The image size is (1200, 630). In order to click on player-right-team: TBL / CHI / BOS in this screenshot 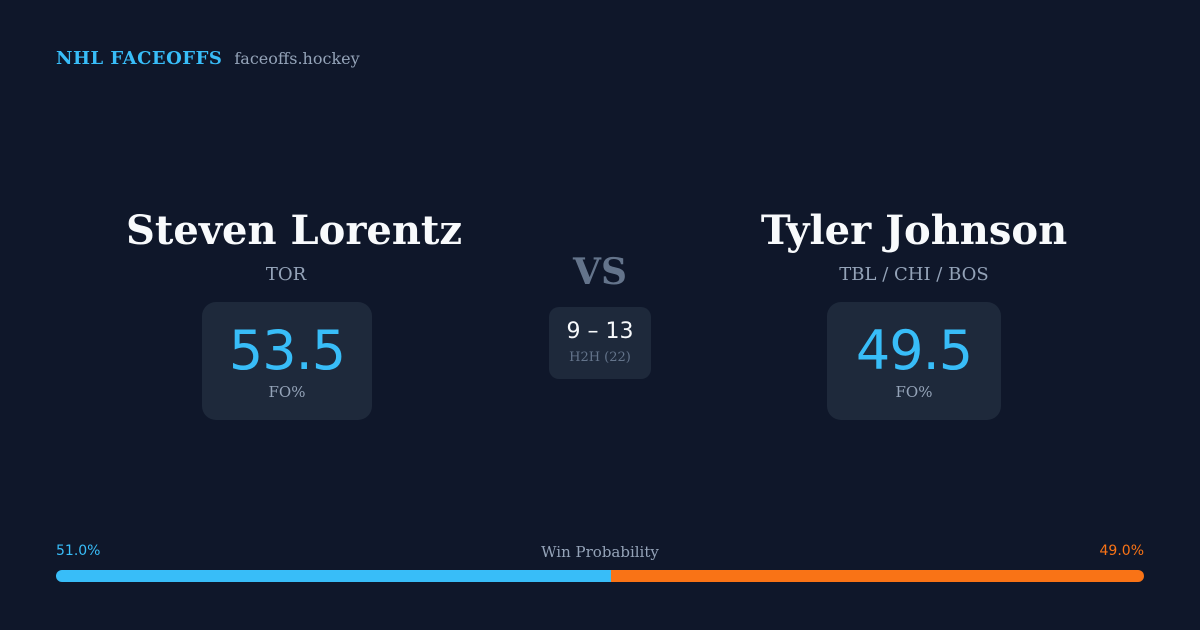, I will do `click(914, 274)`.